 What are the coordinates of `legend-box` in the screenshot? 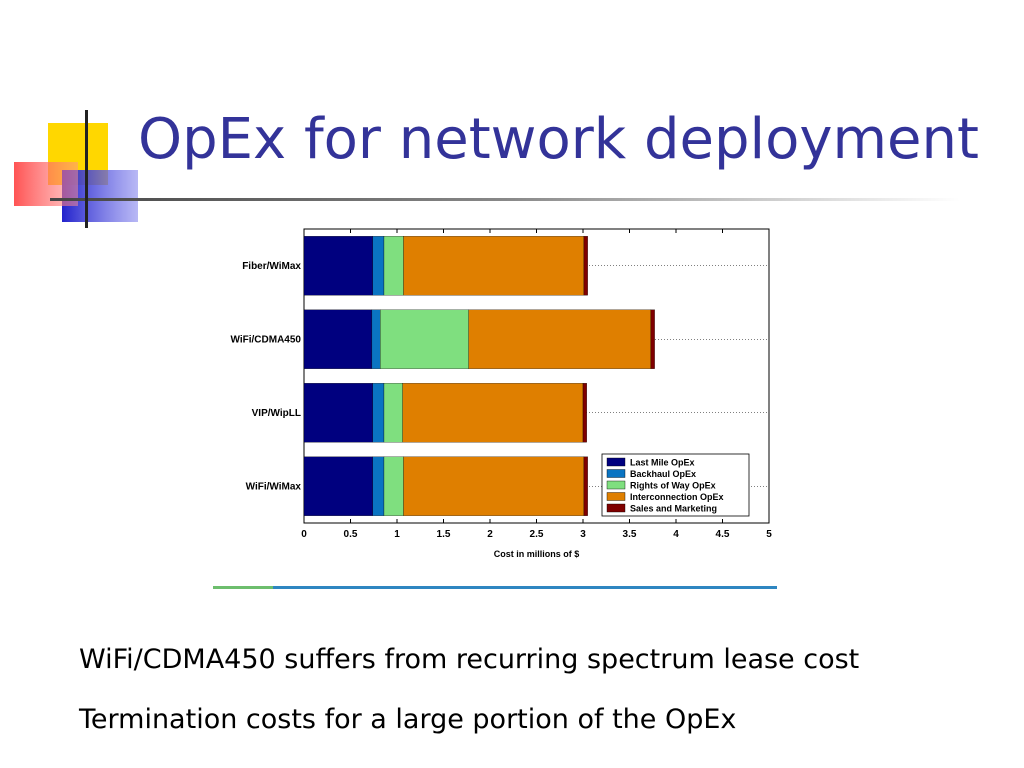 It's located at (675, 485).